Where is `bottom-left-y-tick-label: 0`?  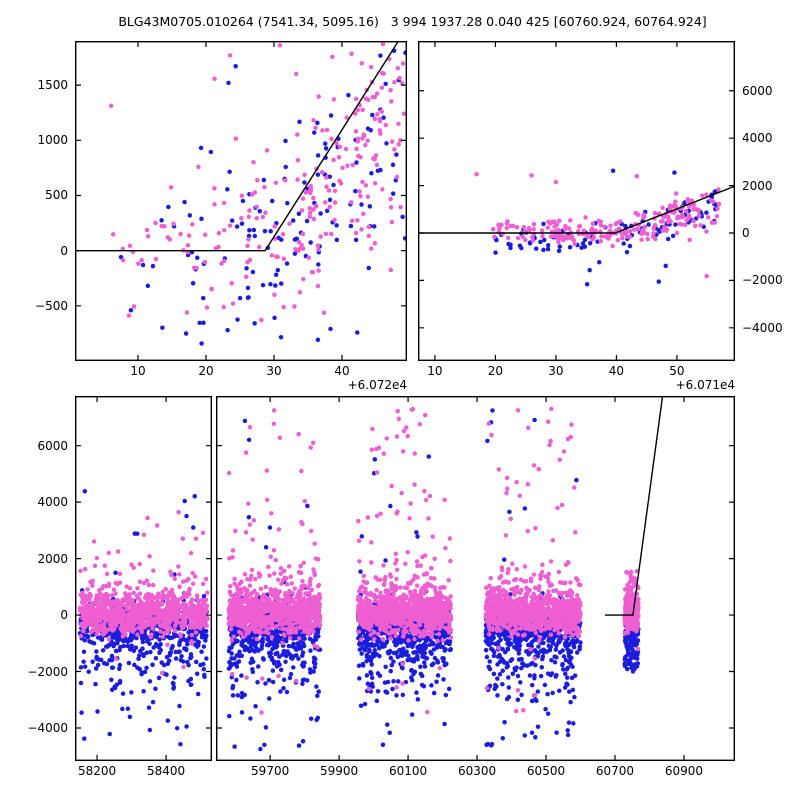
bottom-left-y-tick-label: 0 is located at coordinates (64, 615).